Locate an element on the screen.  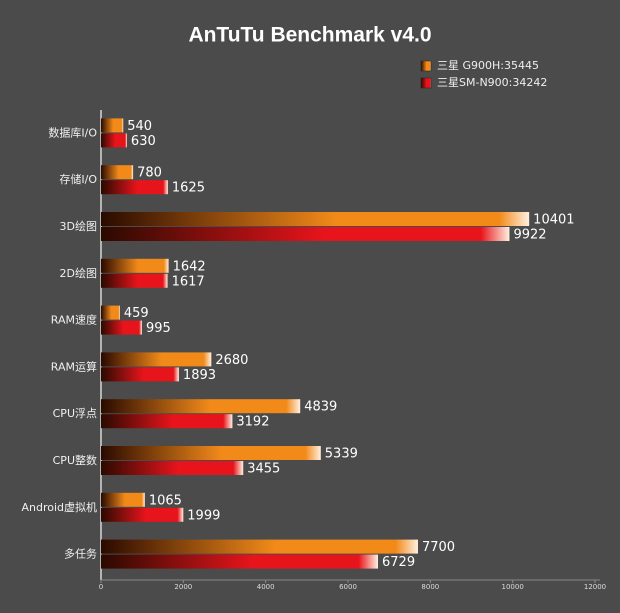
y-tick-label: RAM速度 is located at coordinates (74, 320).